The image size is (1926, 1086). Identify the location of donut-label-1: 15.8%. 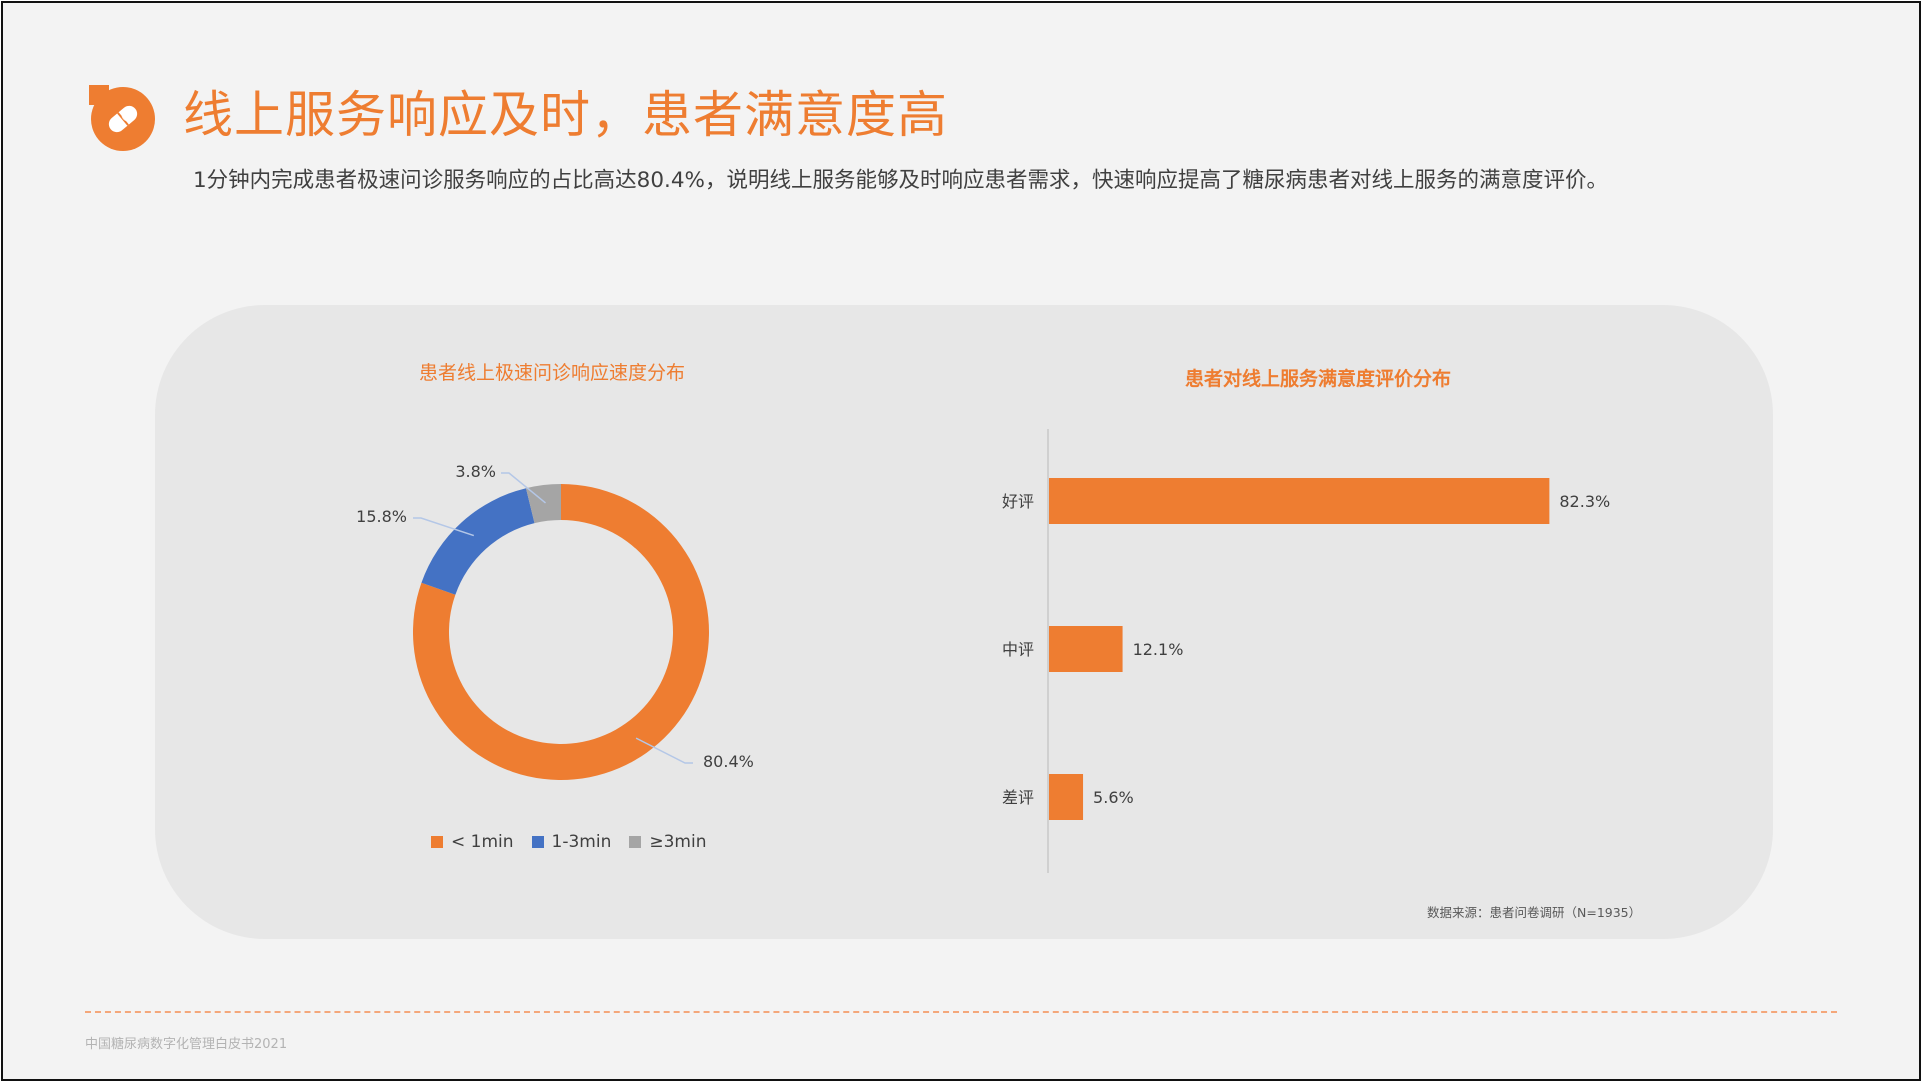
(381, 516).